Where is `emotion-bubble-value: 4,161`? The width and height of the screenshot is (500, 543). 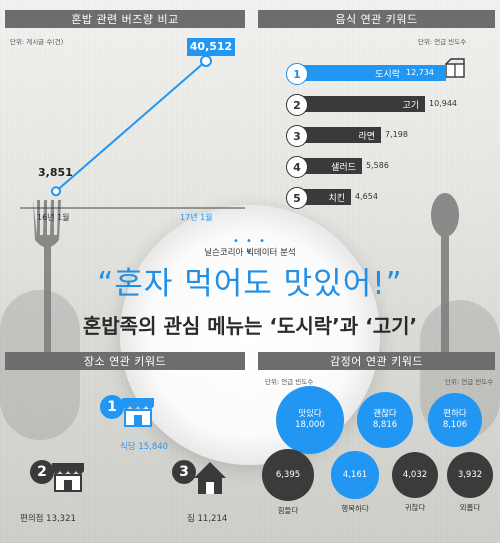
emotion-bubble-value: 4,161 is located at coordinates (355, 474).